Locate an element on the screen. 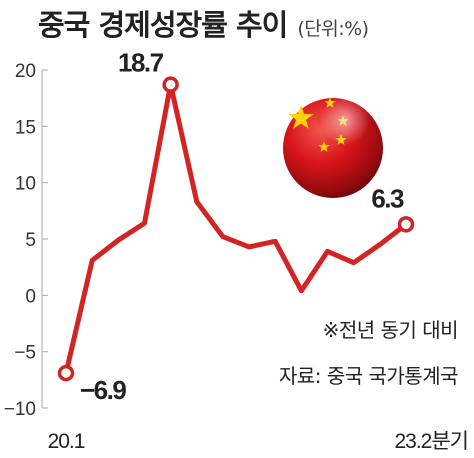 Image resolution: width=474 pixels, height=458 pixels. y-tick-label: 15 is located at coordinates (25, 127).